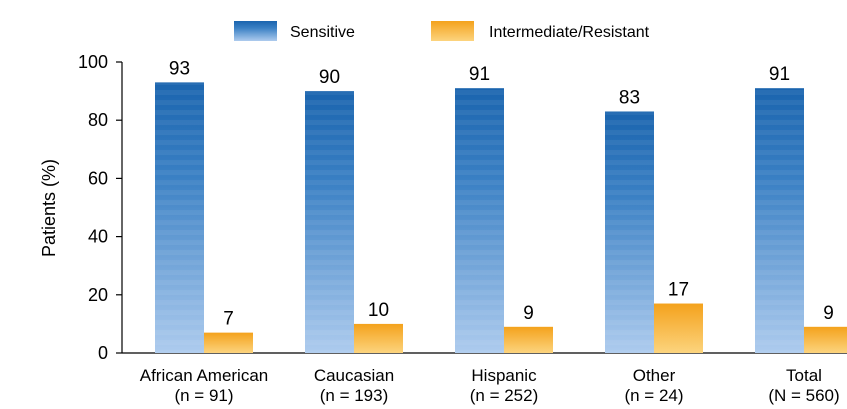 Image resolution: width=847 pixels, height=409 pixels. I want to click on category-n-label: (n = 193), so click(354, 395).